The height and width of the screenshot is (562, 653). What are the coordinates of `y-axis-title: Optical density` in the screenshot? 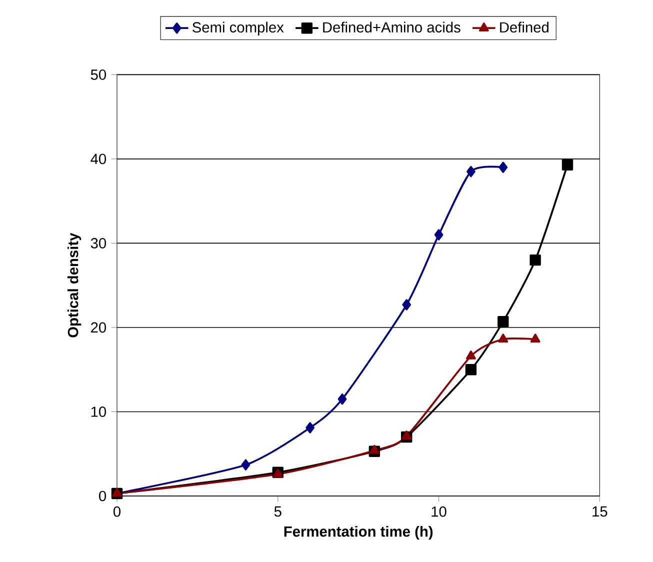 It's located at (74, 285).